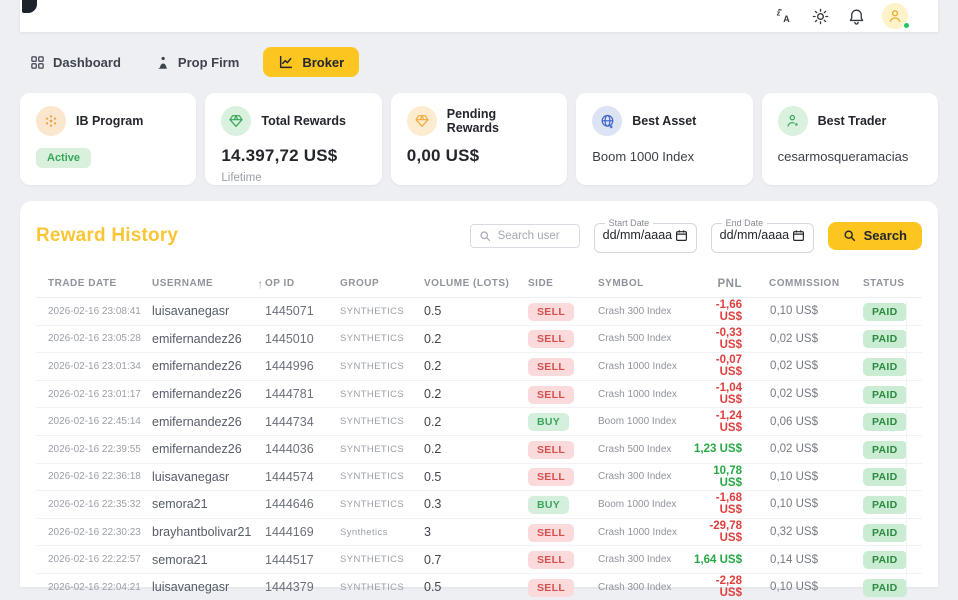  Describe the element at coordinates (64, 158) in the screenshot. I see `active-badge: Active` at that location.